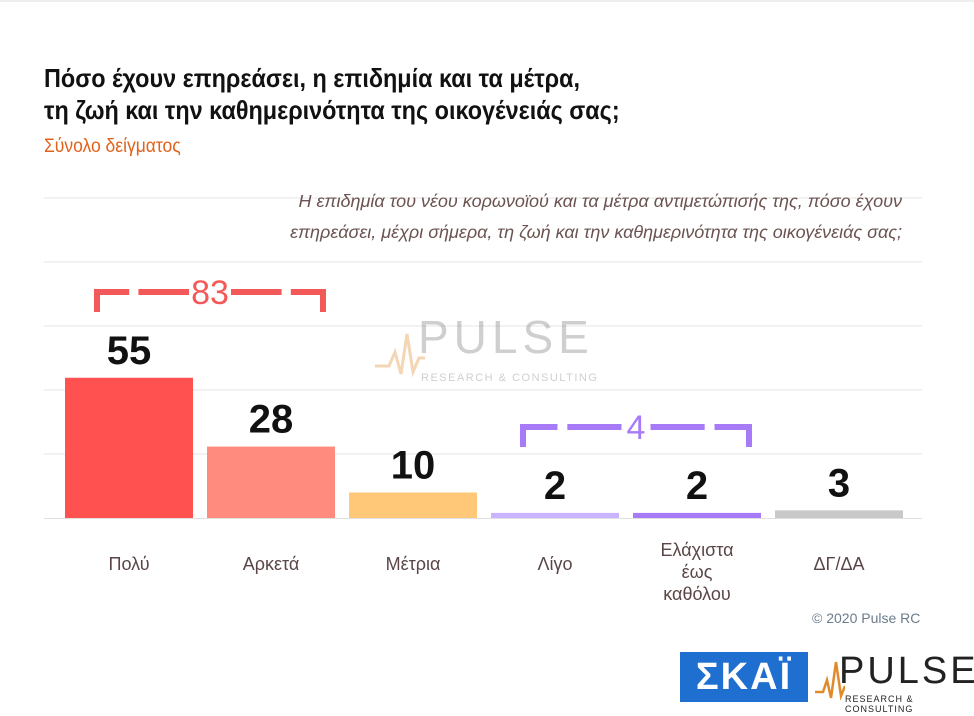 The height and width of the screenshot is (716, 974). Describe the element at coordinates (413, 466) in the screenshot. I see `value-label-3: 10` at that location.